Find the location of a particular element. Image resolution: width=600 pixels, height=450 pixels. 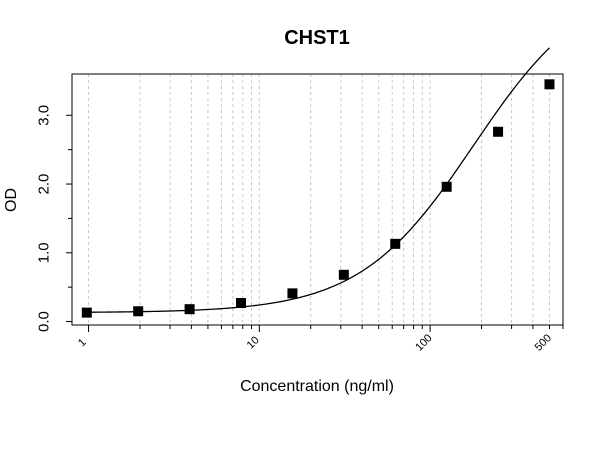

y-tick-label: 2.0 is located at coordinates (44, 184).